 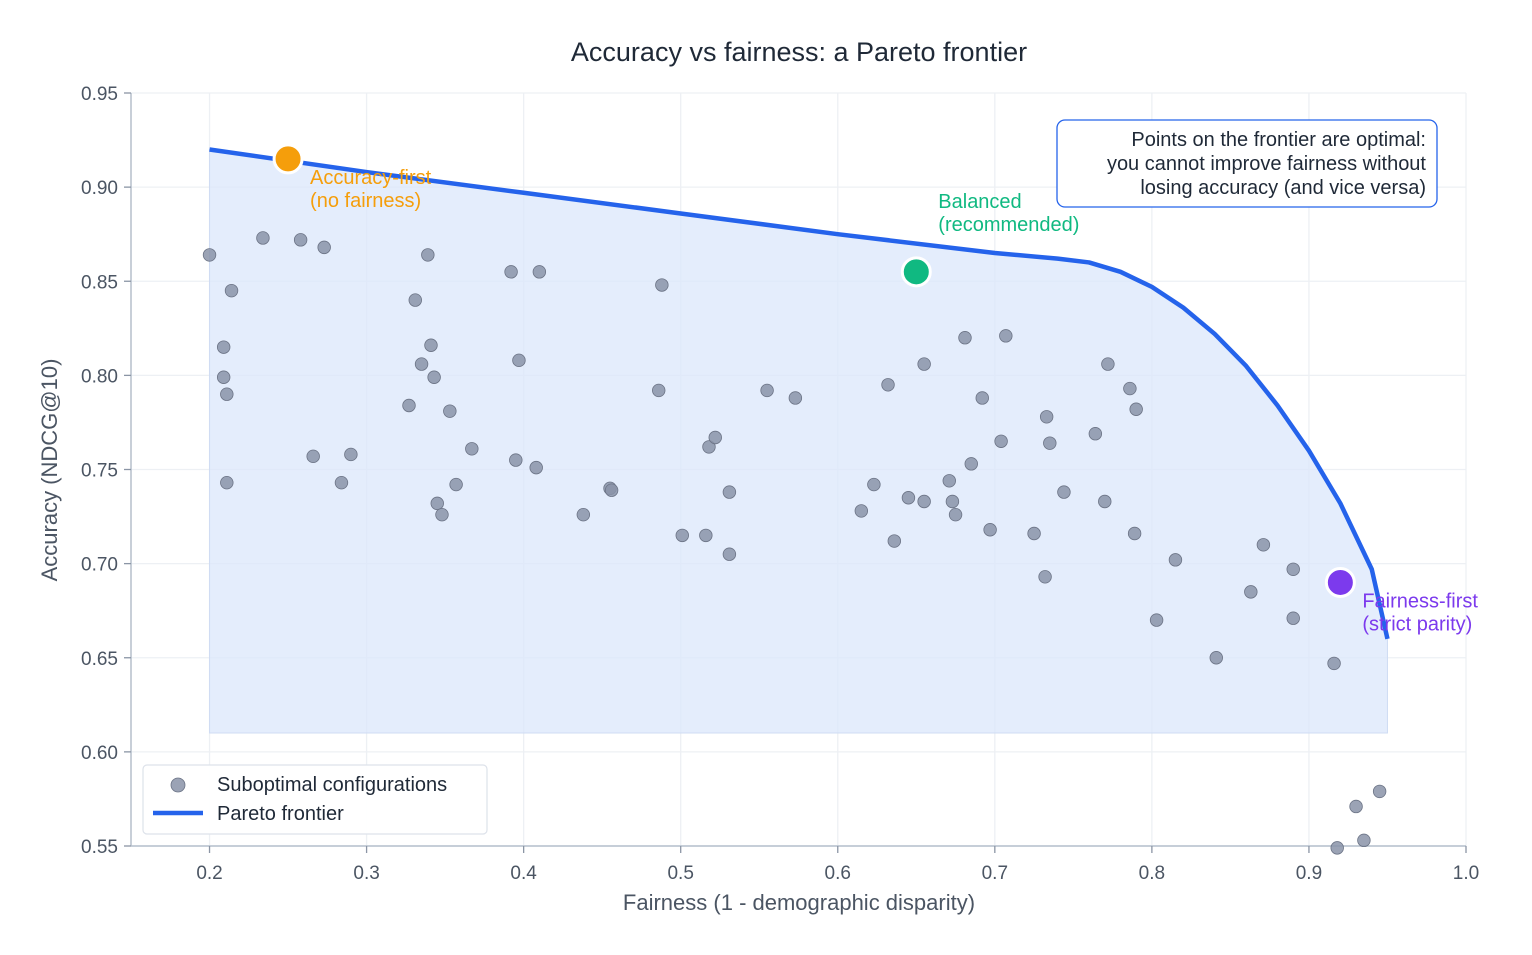 I want to click on legend: Suboptimal configurations Pareto frontier, so click(x=315, y=799).